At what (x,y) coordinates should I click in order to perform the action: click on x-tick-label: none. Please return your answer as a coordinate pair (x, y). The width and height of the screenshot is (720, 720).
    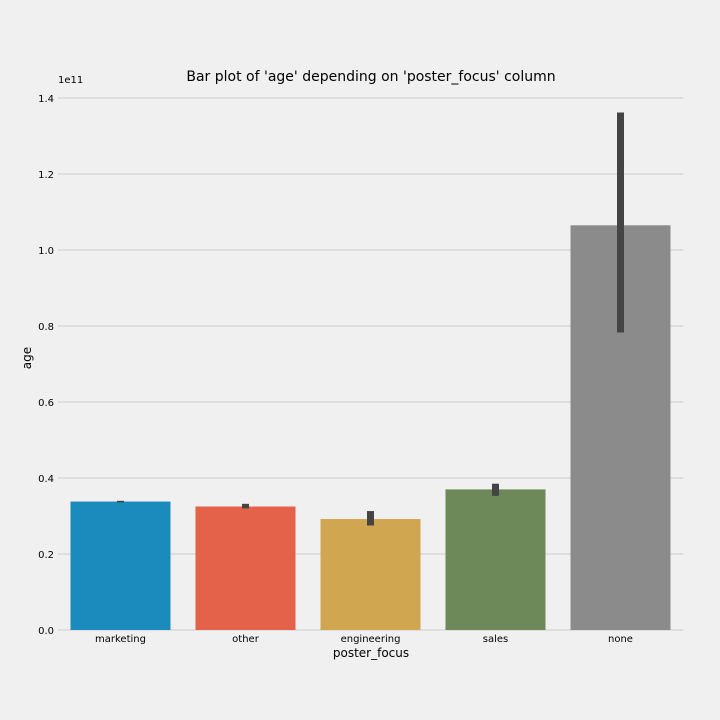
    Looking at the image, I should click on (620, 639).